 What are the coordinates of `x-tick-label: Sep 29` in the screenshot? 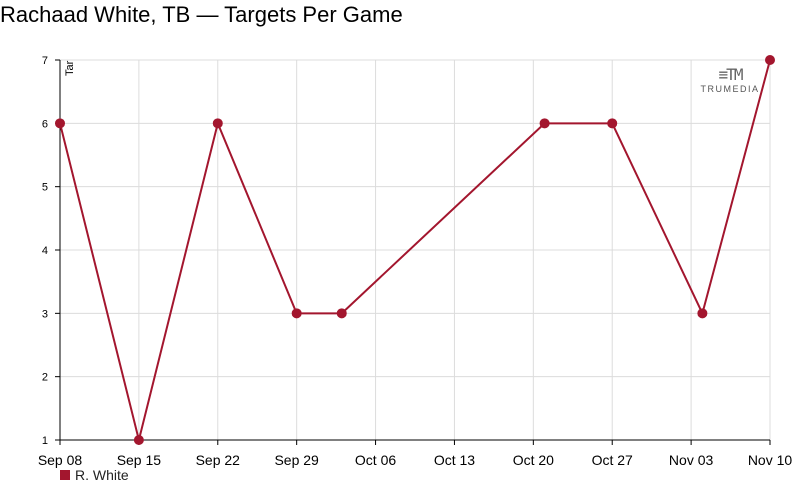 It's located at (296, 460).